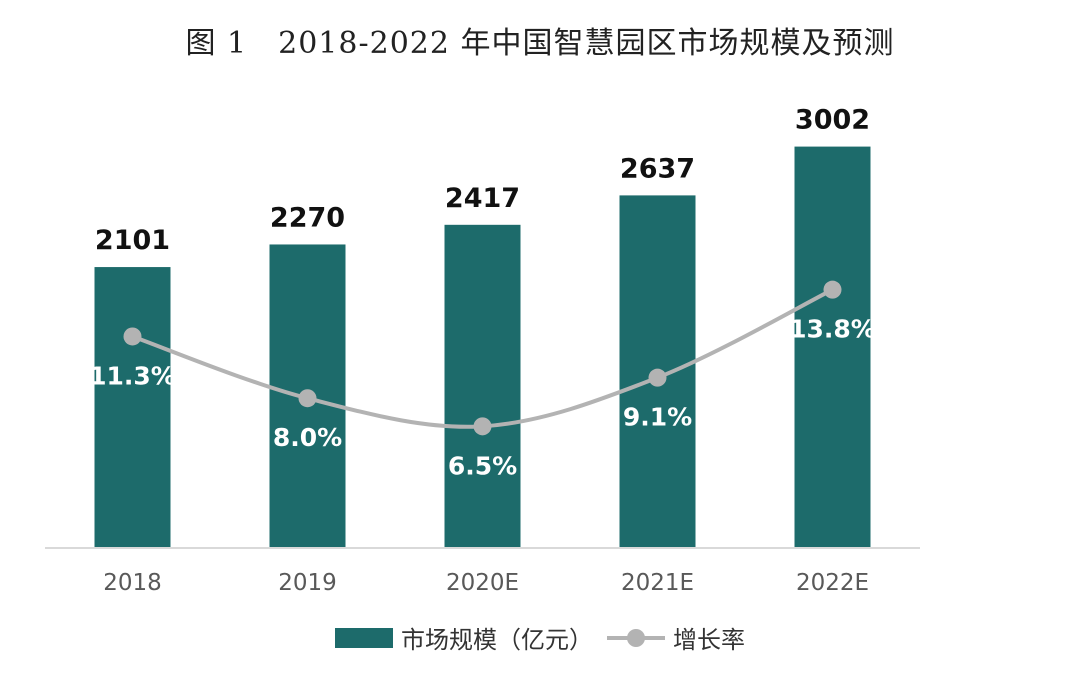 The width and height of the screenshot is (1080, 695). I want to click on legend-label-market-size: 市场规模（亿元）, so click(497, 640).